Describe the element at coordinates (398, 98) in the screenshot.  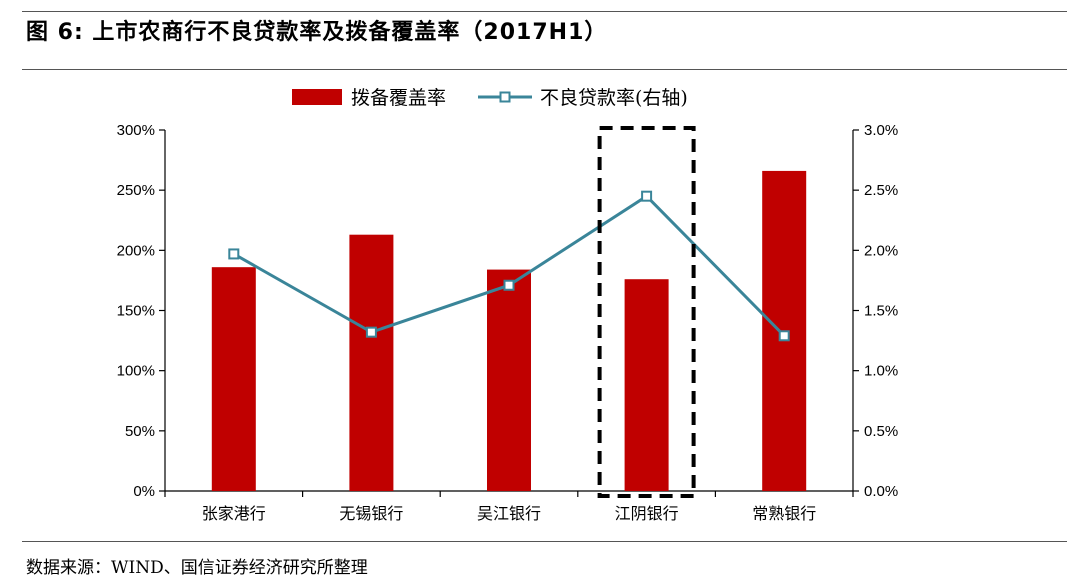
I see `legend-bar-label: 拨备覆盖率` at that location.